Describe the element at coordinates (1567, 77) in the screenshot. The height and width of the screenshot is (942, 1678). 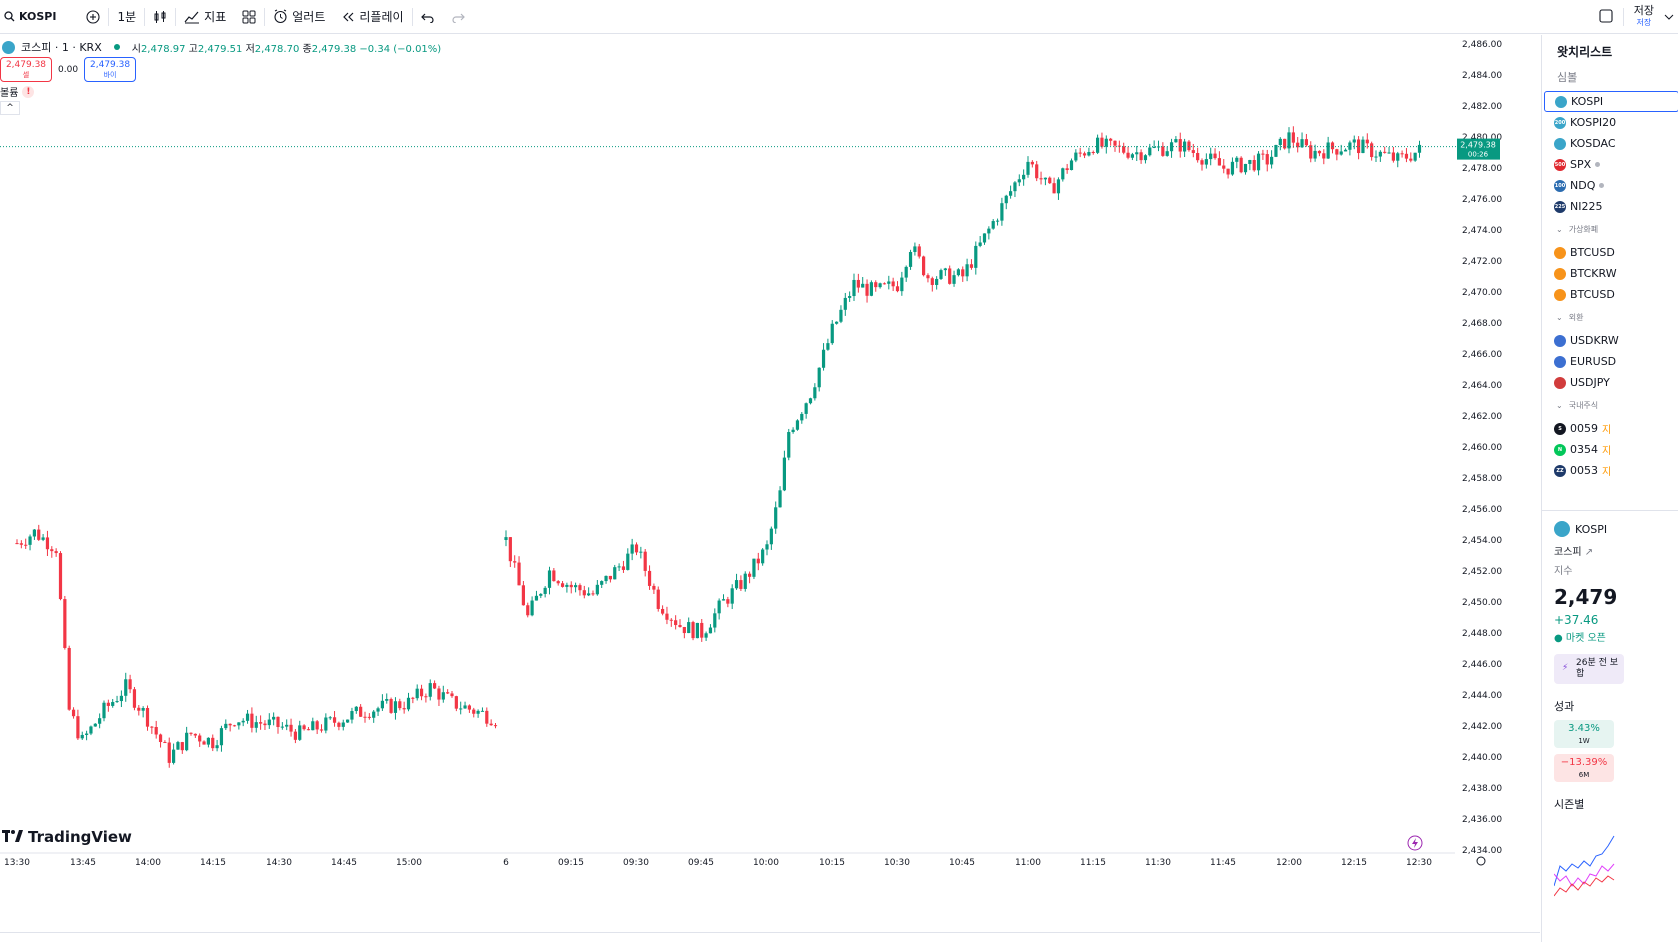
I see `watchlist-symbol-column: 심볼` at that location.